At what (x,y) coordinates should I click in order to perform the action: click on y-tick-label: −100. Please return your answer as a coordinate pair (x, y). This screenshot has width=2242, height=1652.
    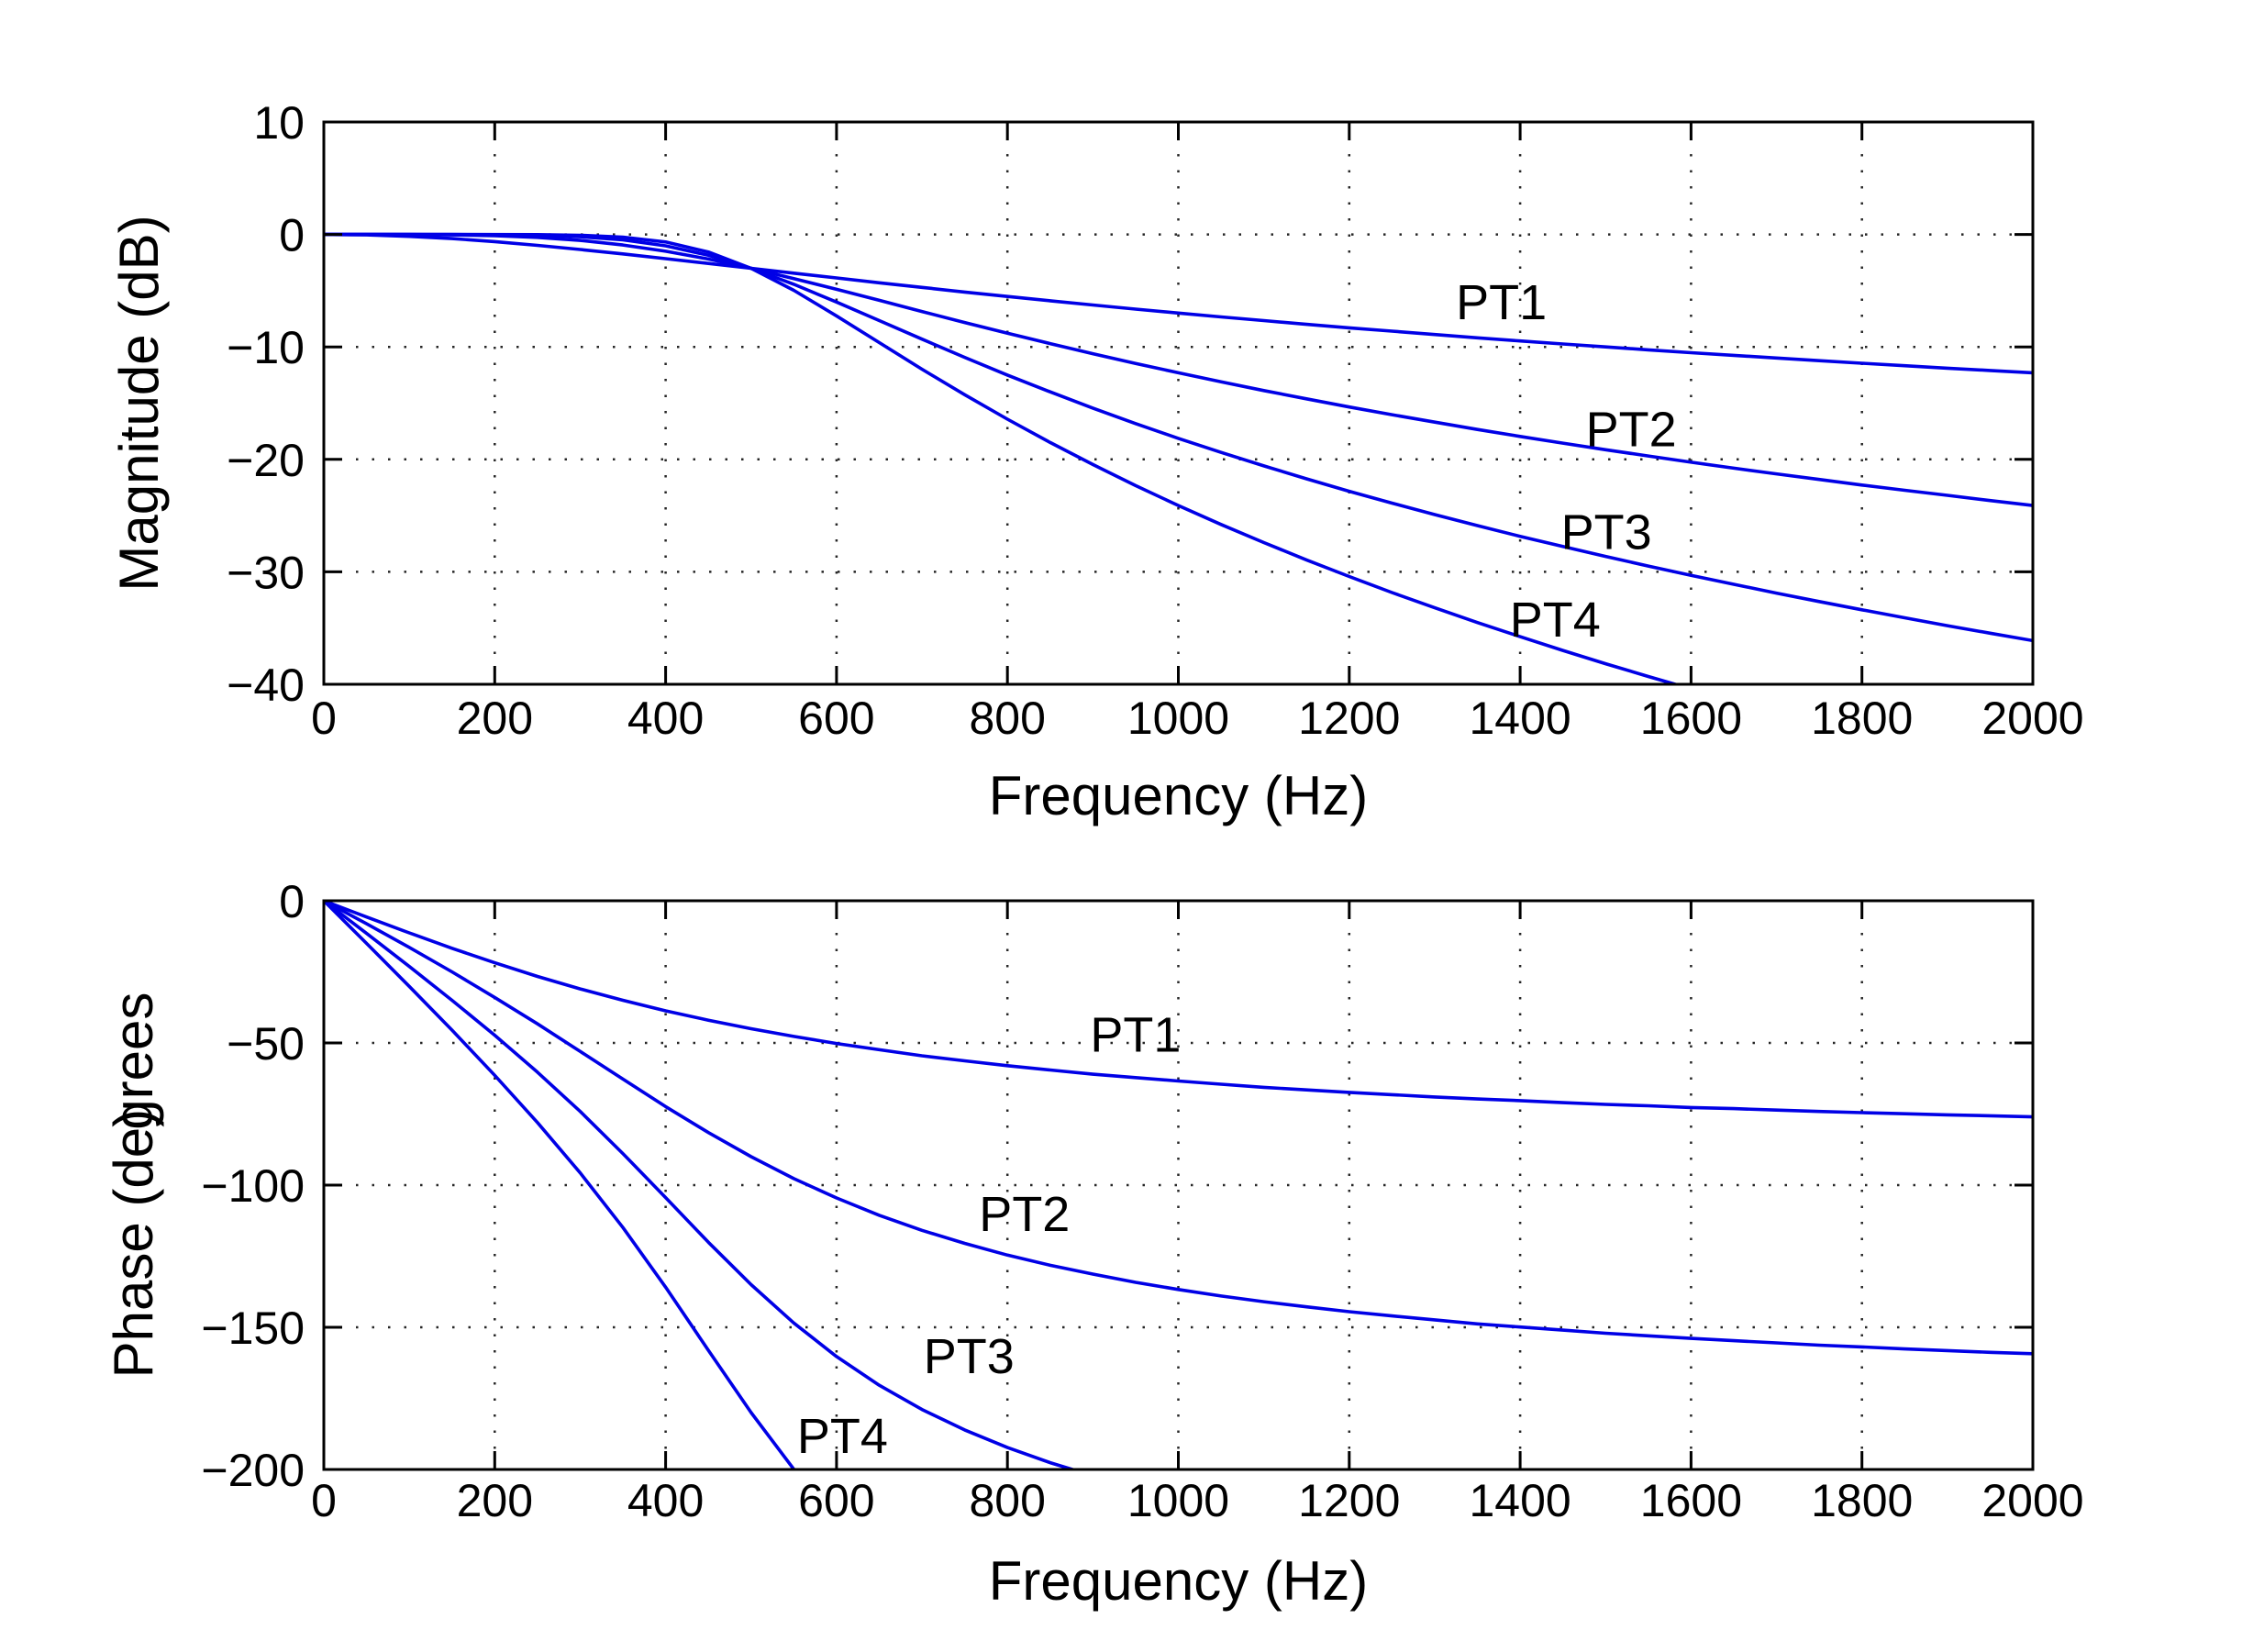
    Looking at the image, I should click on (253, 1186).